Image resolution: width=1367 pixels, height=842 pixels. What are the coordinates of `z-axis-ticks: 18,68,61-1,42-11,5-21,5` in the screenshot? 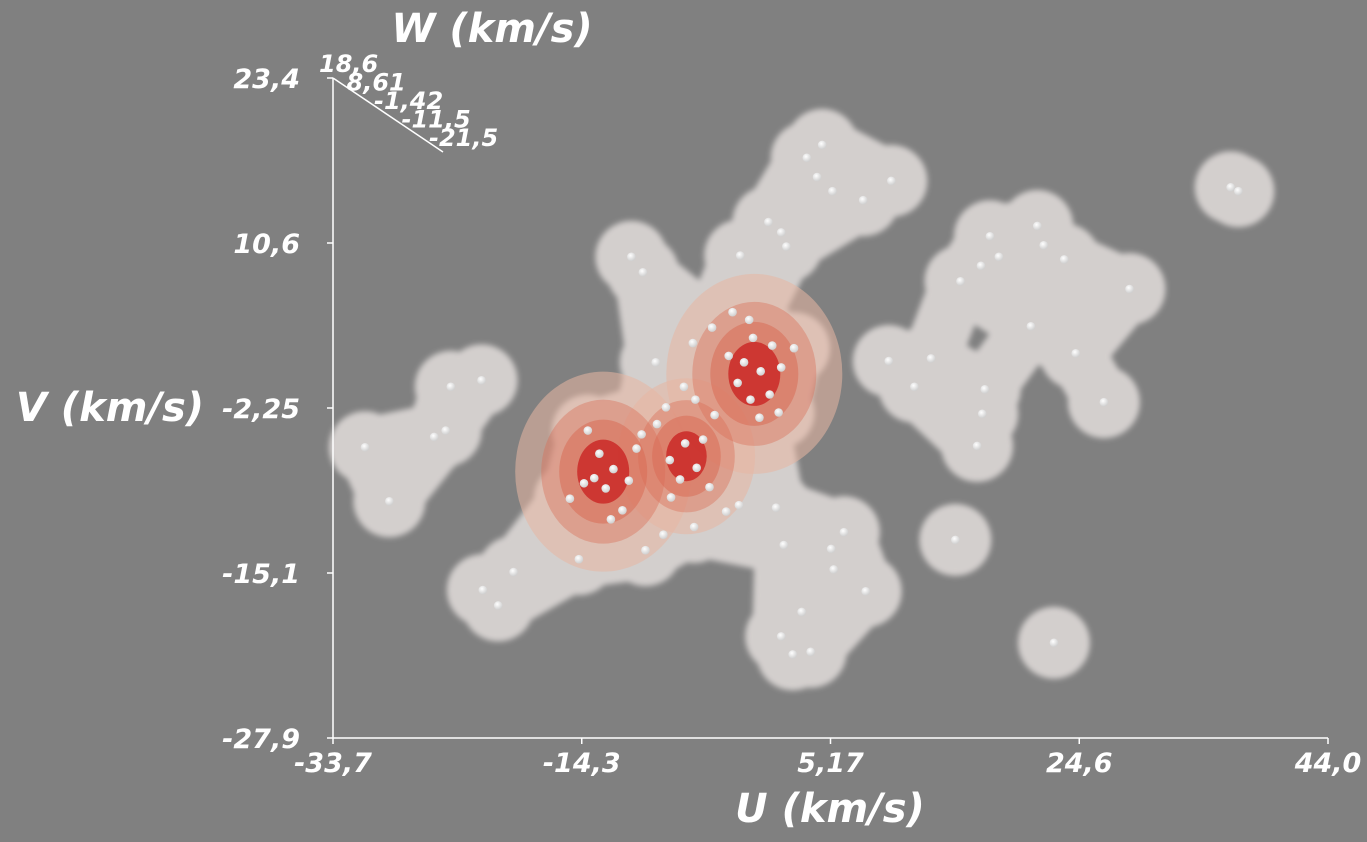 It's located at (408, 101).